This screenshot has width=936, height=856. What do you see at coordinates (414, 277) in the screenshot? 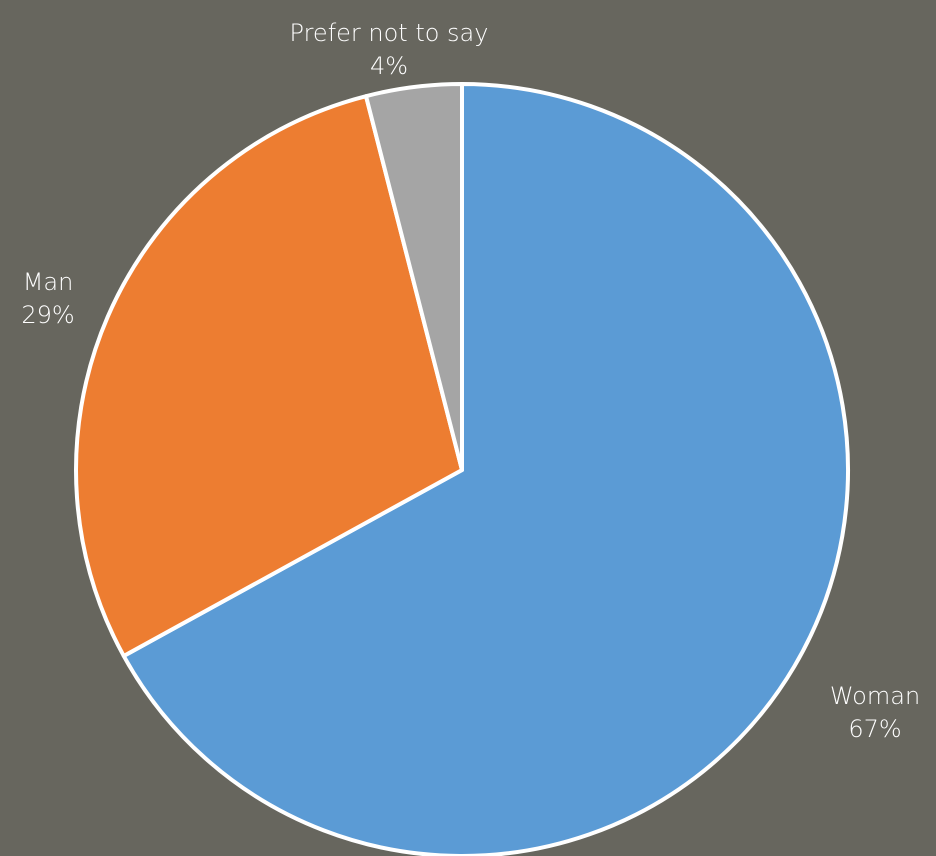
I see `slice-prefer-not-to-say` at bounding box center [414, 277].